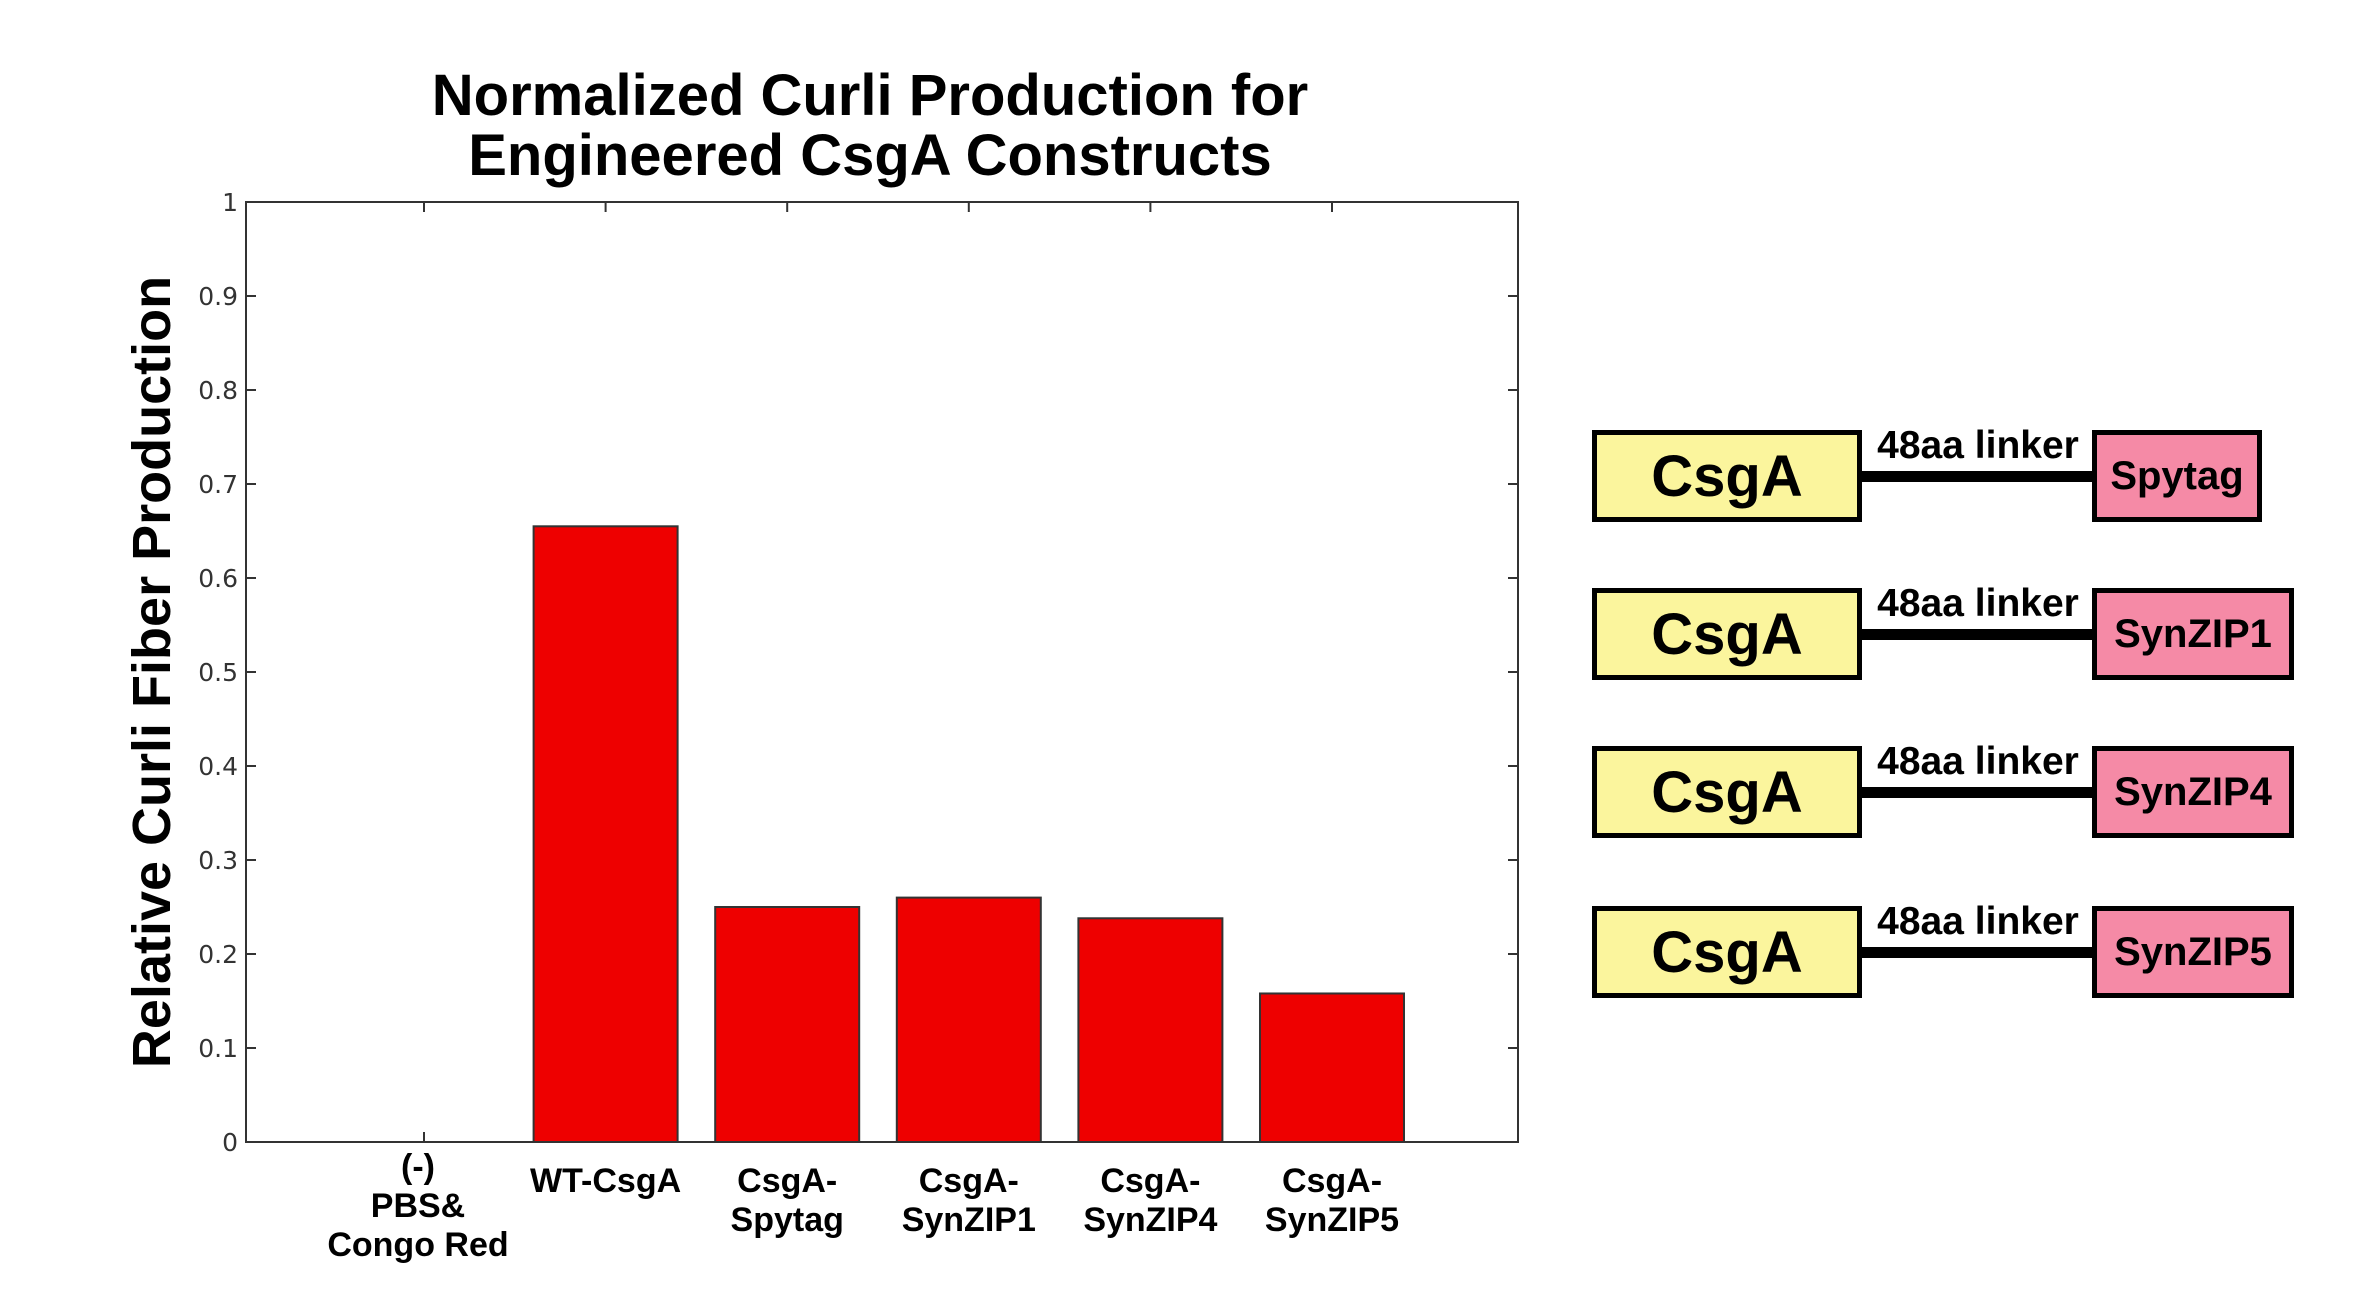 The height and width of the screenshot is (1313, 2376). I want to click on chart-title-line: Engineered CsgA Constructs, so click(870, 155).